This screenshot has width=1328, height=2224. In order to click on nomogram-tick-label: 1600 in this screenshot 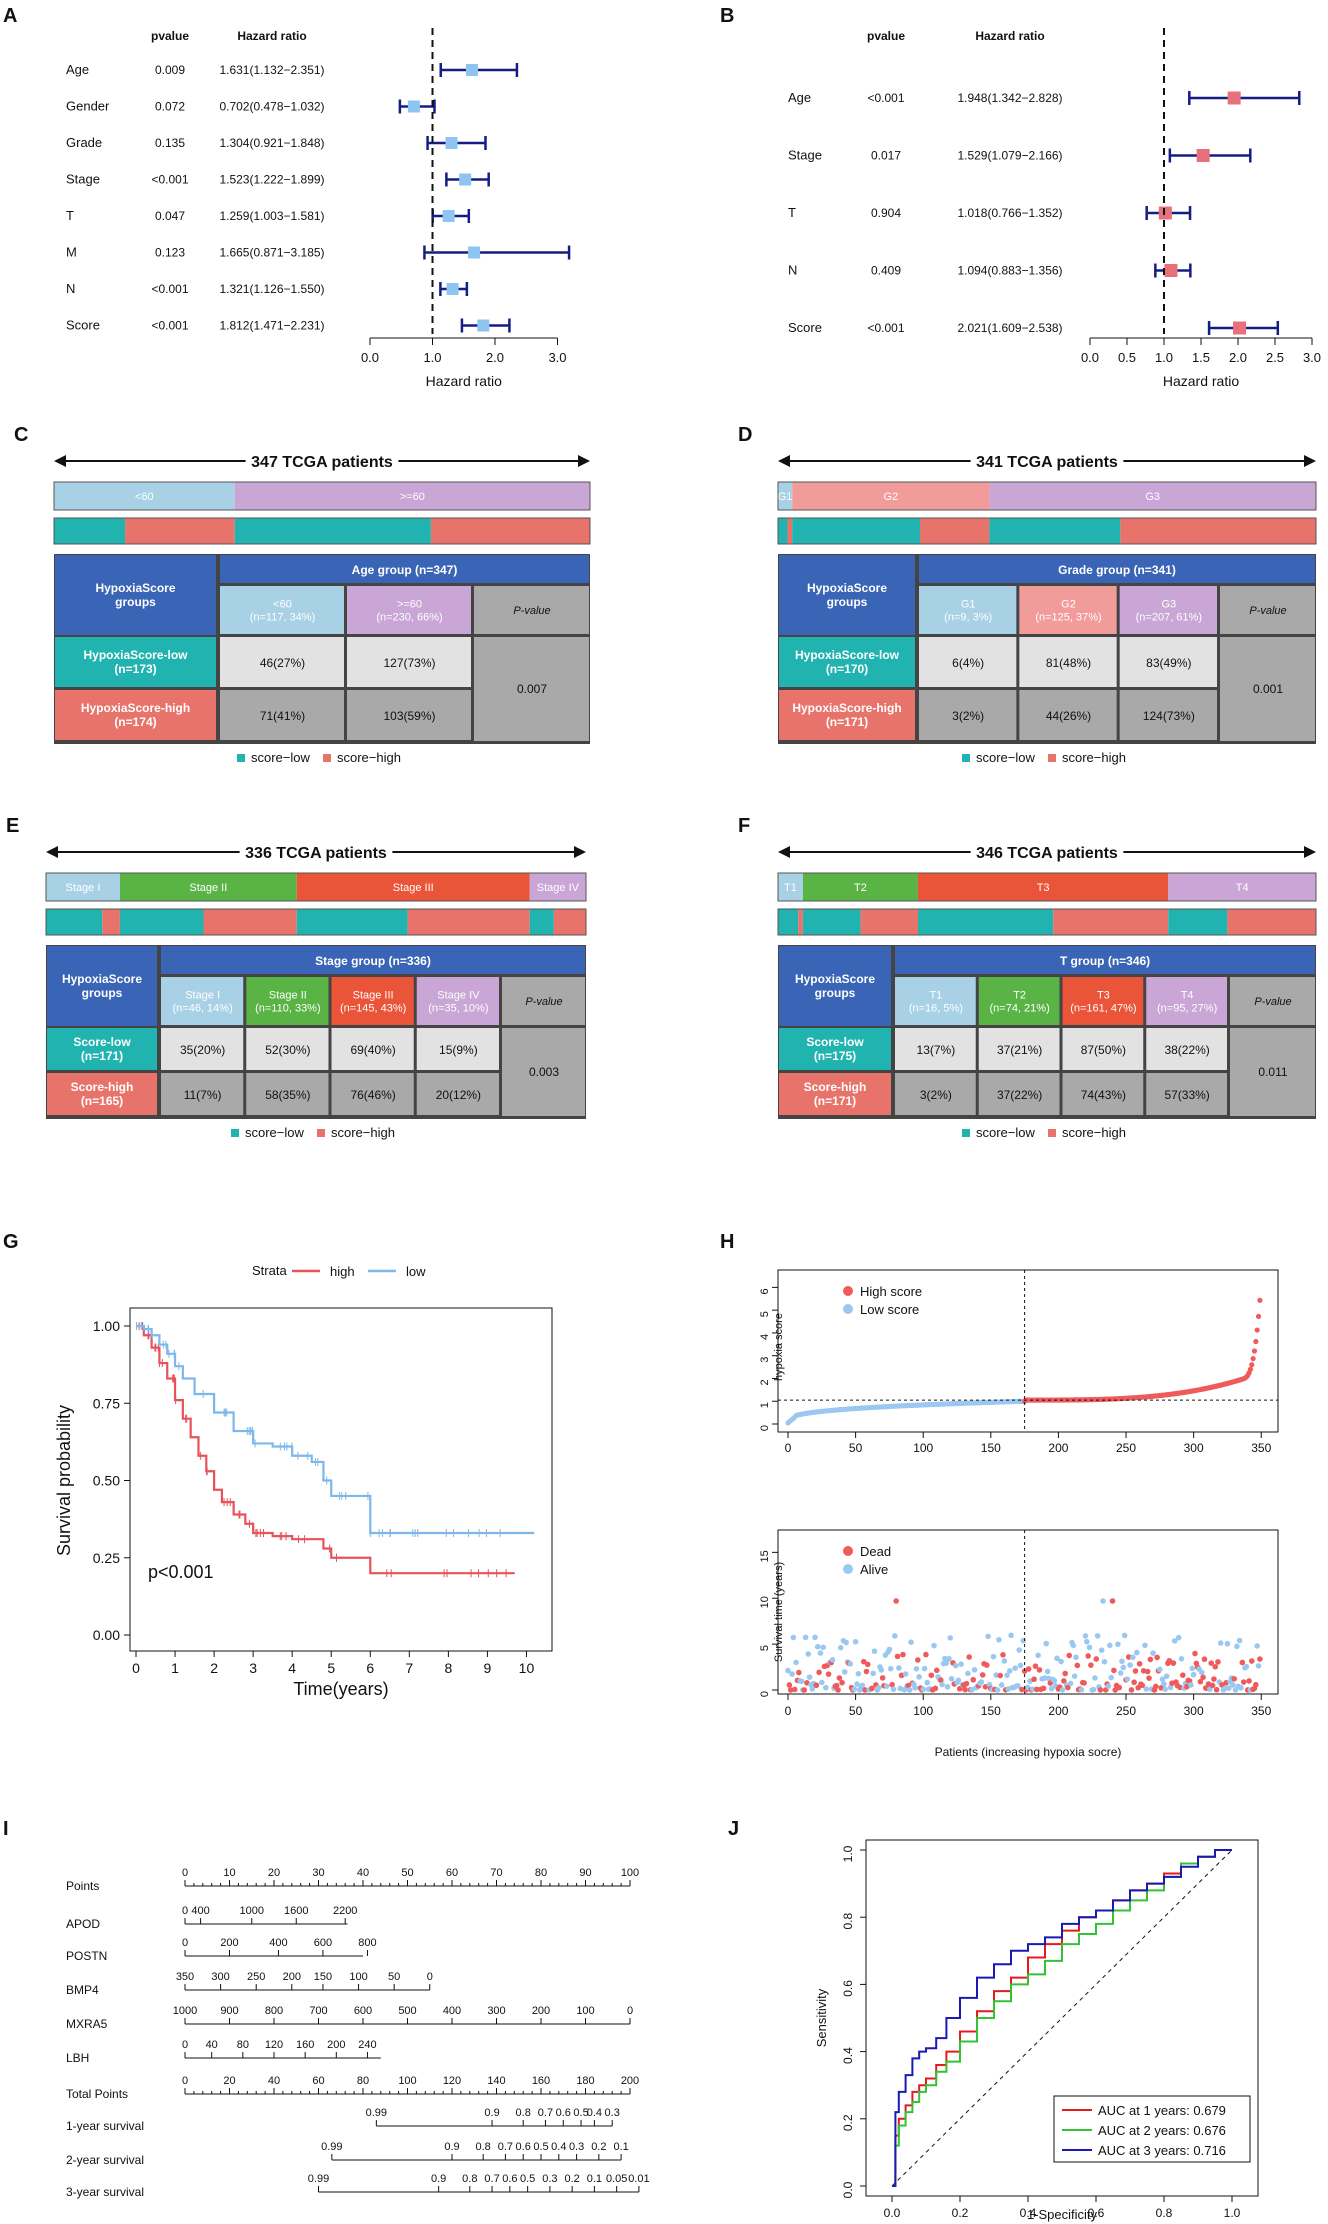, I will do `click(296, 1911)`.